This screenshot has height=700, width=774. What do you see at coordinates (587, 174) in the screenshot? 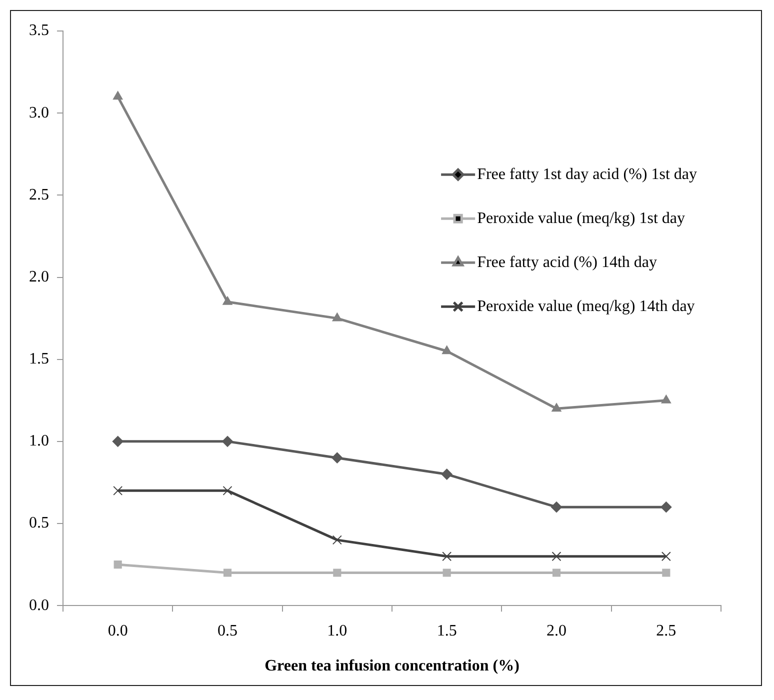
I see `legend-label: Free fatty 1st day acid (%) 1st day` at bounding box center [587, 174].